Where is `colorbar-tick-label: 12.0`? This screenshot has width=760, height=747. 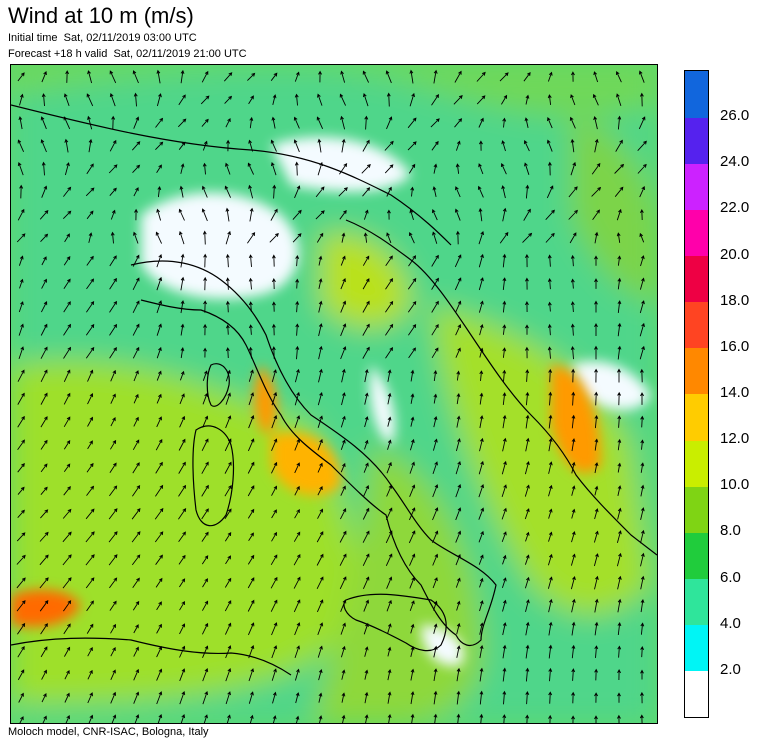
colorbar-tick-label: 12.0 is located at coordinates (735, 439).